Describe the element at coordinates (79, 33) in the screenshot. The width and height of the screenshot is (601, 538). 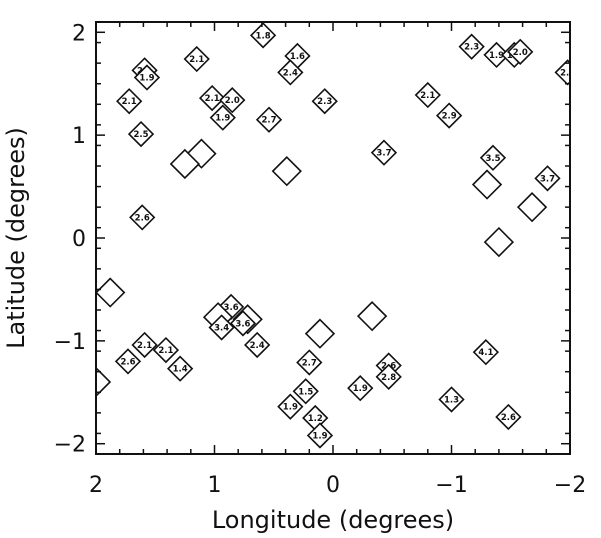
I see `y-tick-label: 2` at that location.